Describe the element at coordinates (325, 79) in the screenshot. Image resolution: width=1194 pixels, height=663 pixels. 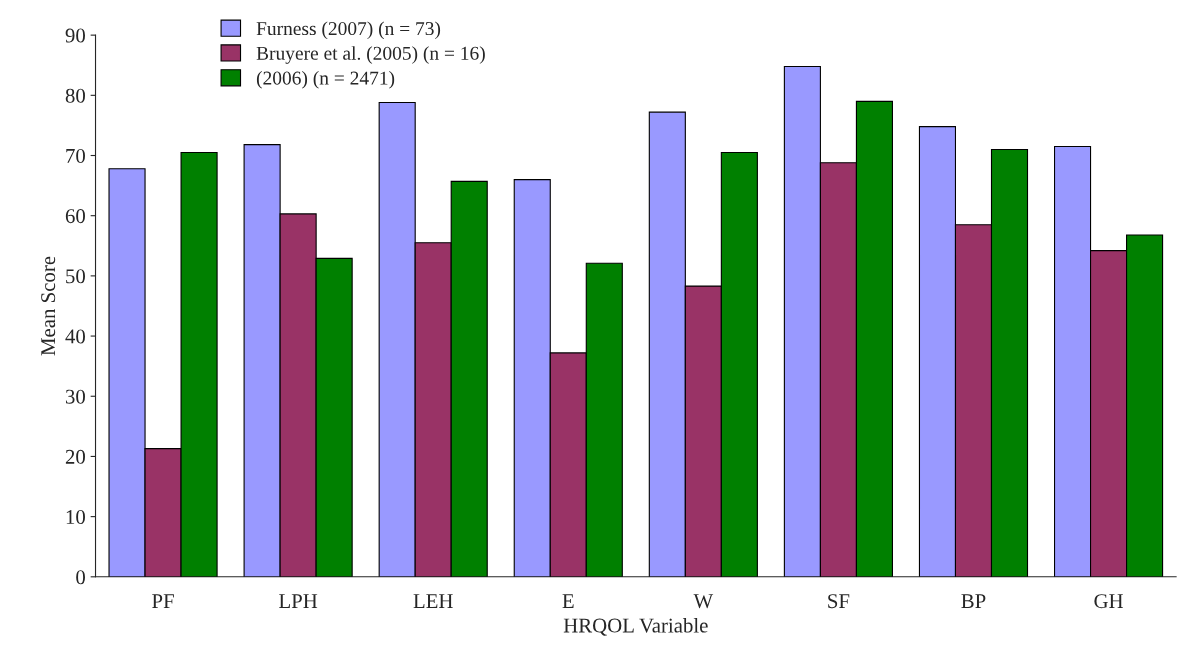
I see `legend-label: (2006) (n = 2471)` at that location.